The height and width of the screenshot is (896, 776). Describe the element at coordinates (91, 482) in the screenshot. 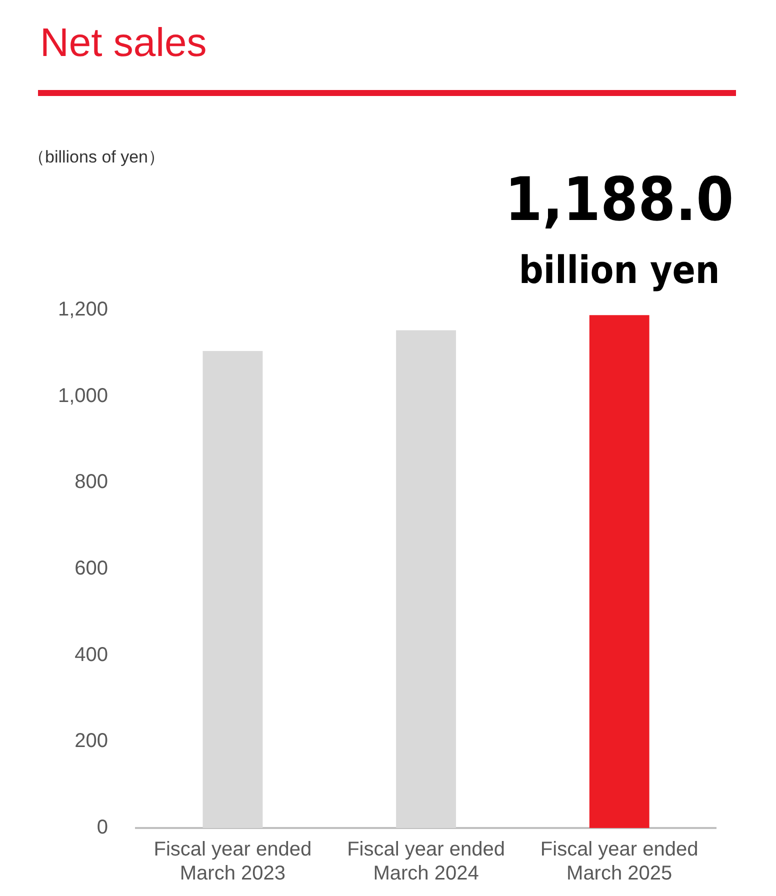

I see `y-tick-label: 800` at that location.